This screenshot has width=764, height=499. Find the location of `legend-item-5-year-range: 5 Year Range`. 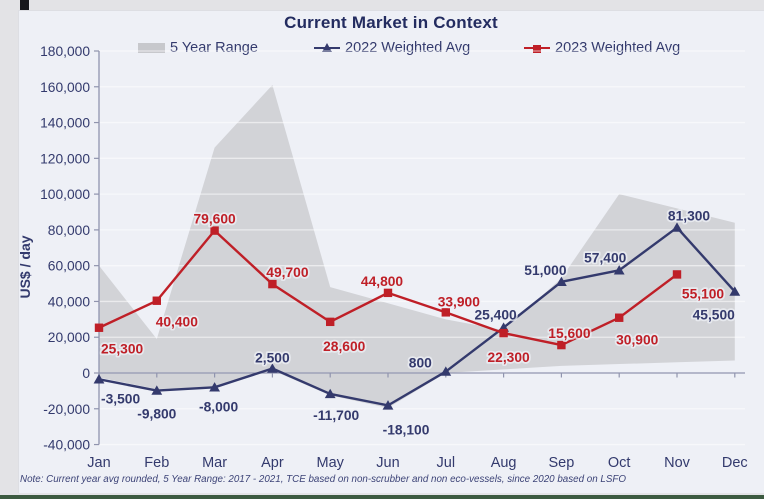

legend-item-5-year-range: 5 Year Range is located at coordinates (198, 48).